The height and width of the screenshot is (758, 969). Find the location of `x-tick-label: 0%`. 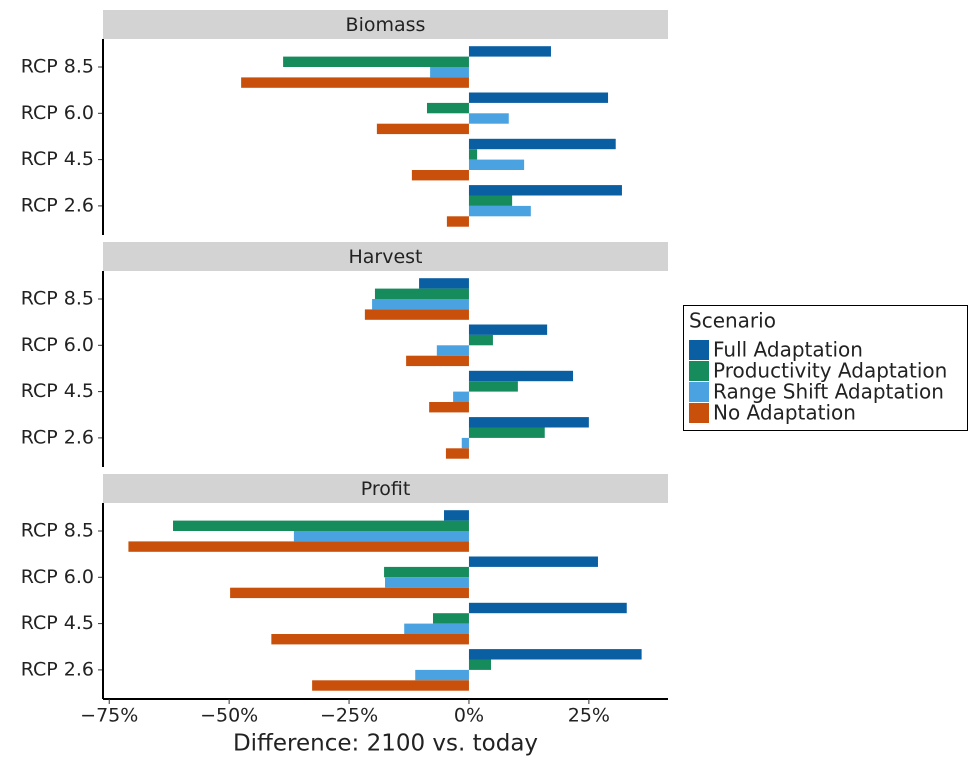

x-tick-label: 0% is located at coordinates (469, 716).